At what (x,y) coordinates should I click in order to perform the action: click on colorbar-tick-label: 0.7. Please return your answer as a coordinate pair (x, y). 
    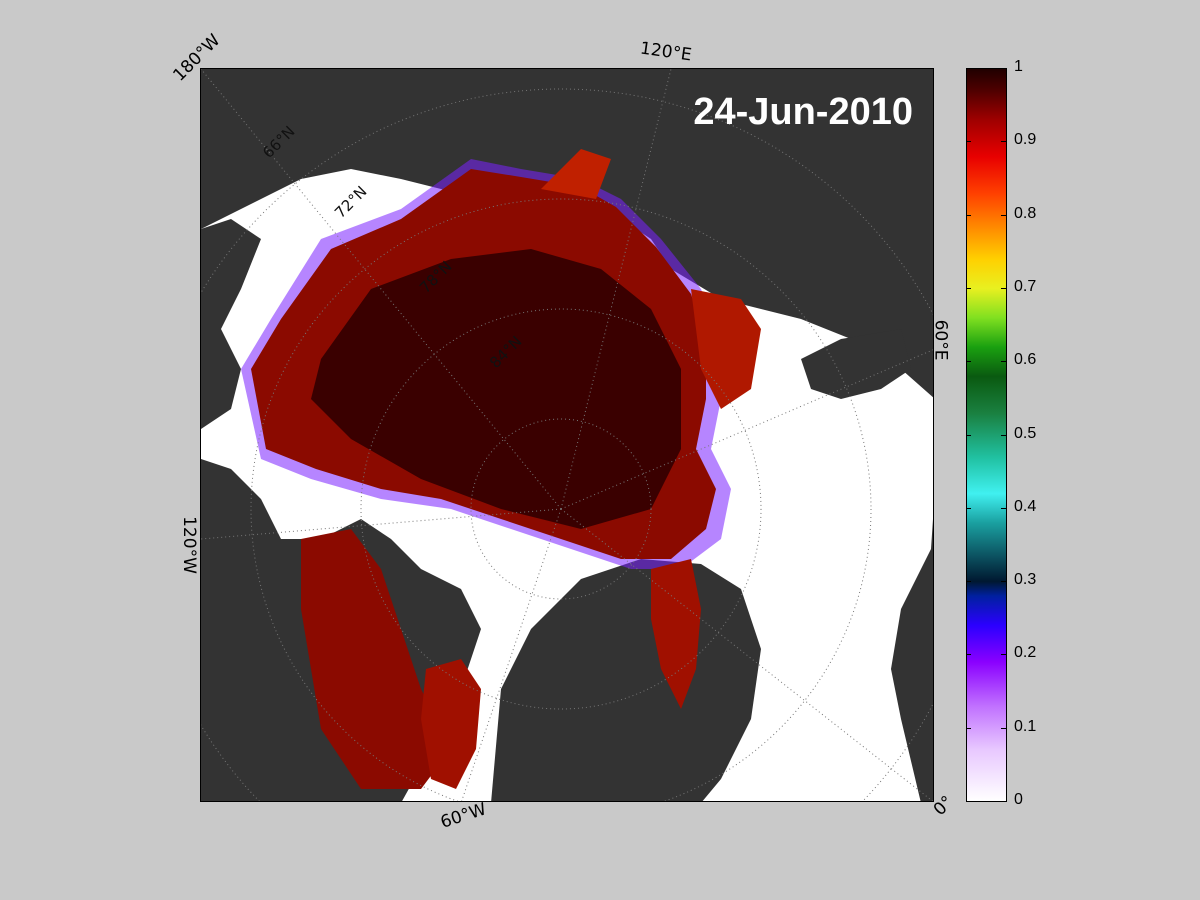
    Looking at the image, I should click on (1025, 286).